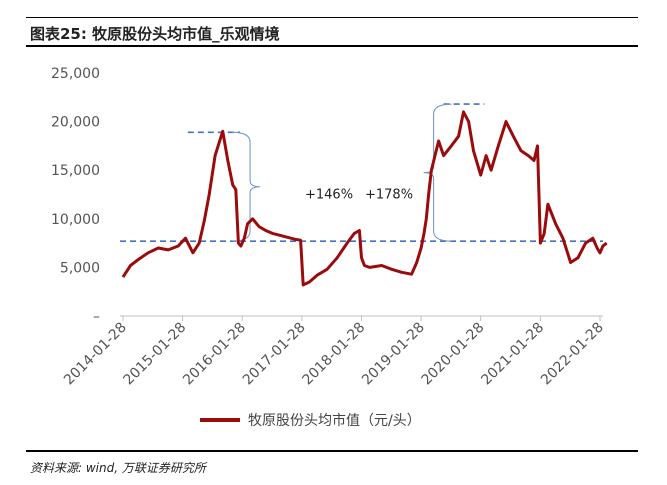 This screenshot has height=485, width=667. What do you see at coordinates (214, 354) in the screenshot?
I see `x-tick-label: 2016-01-28` at bounding box center [214, 354].